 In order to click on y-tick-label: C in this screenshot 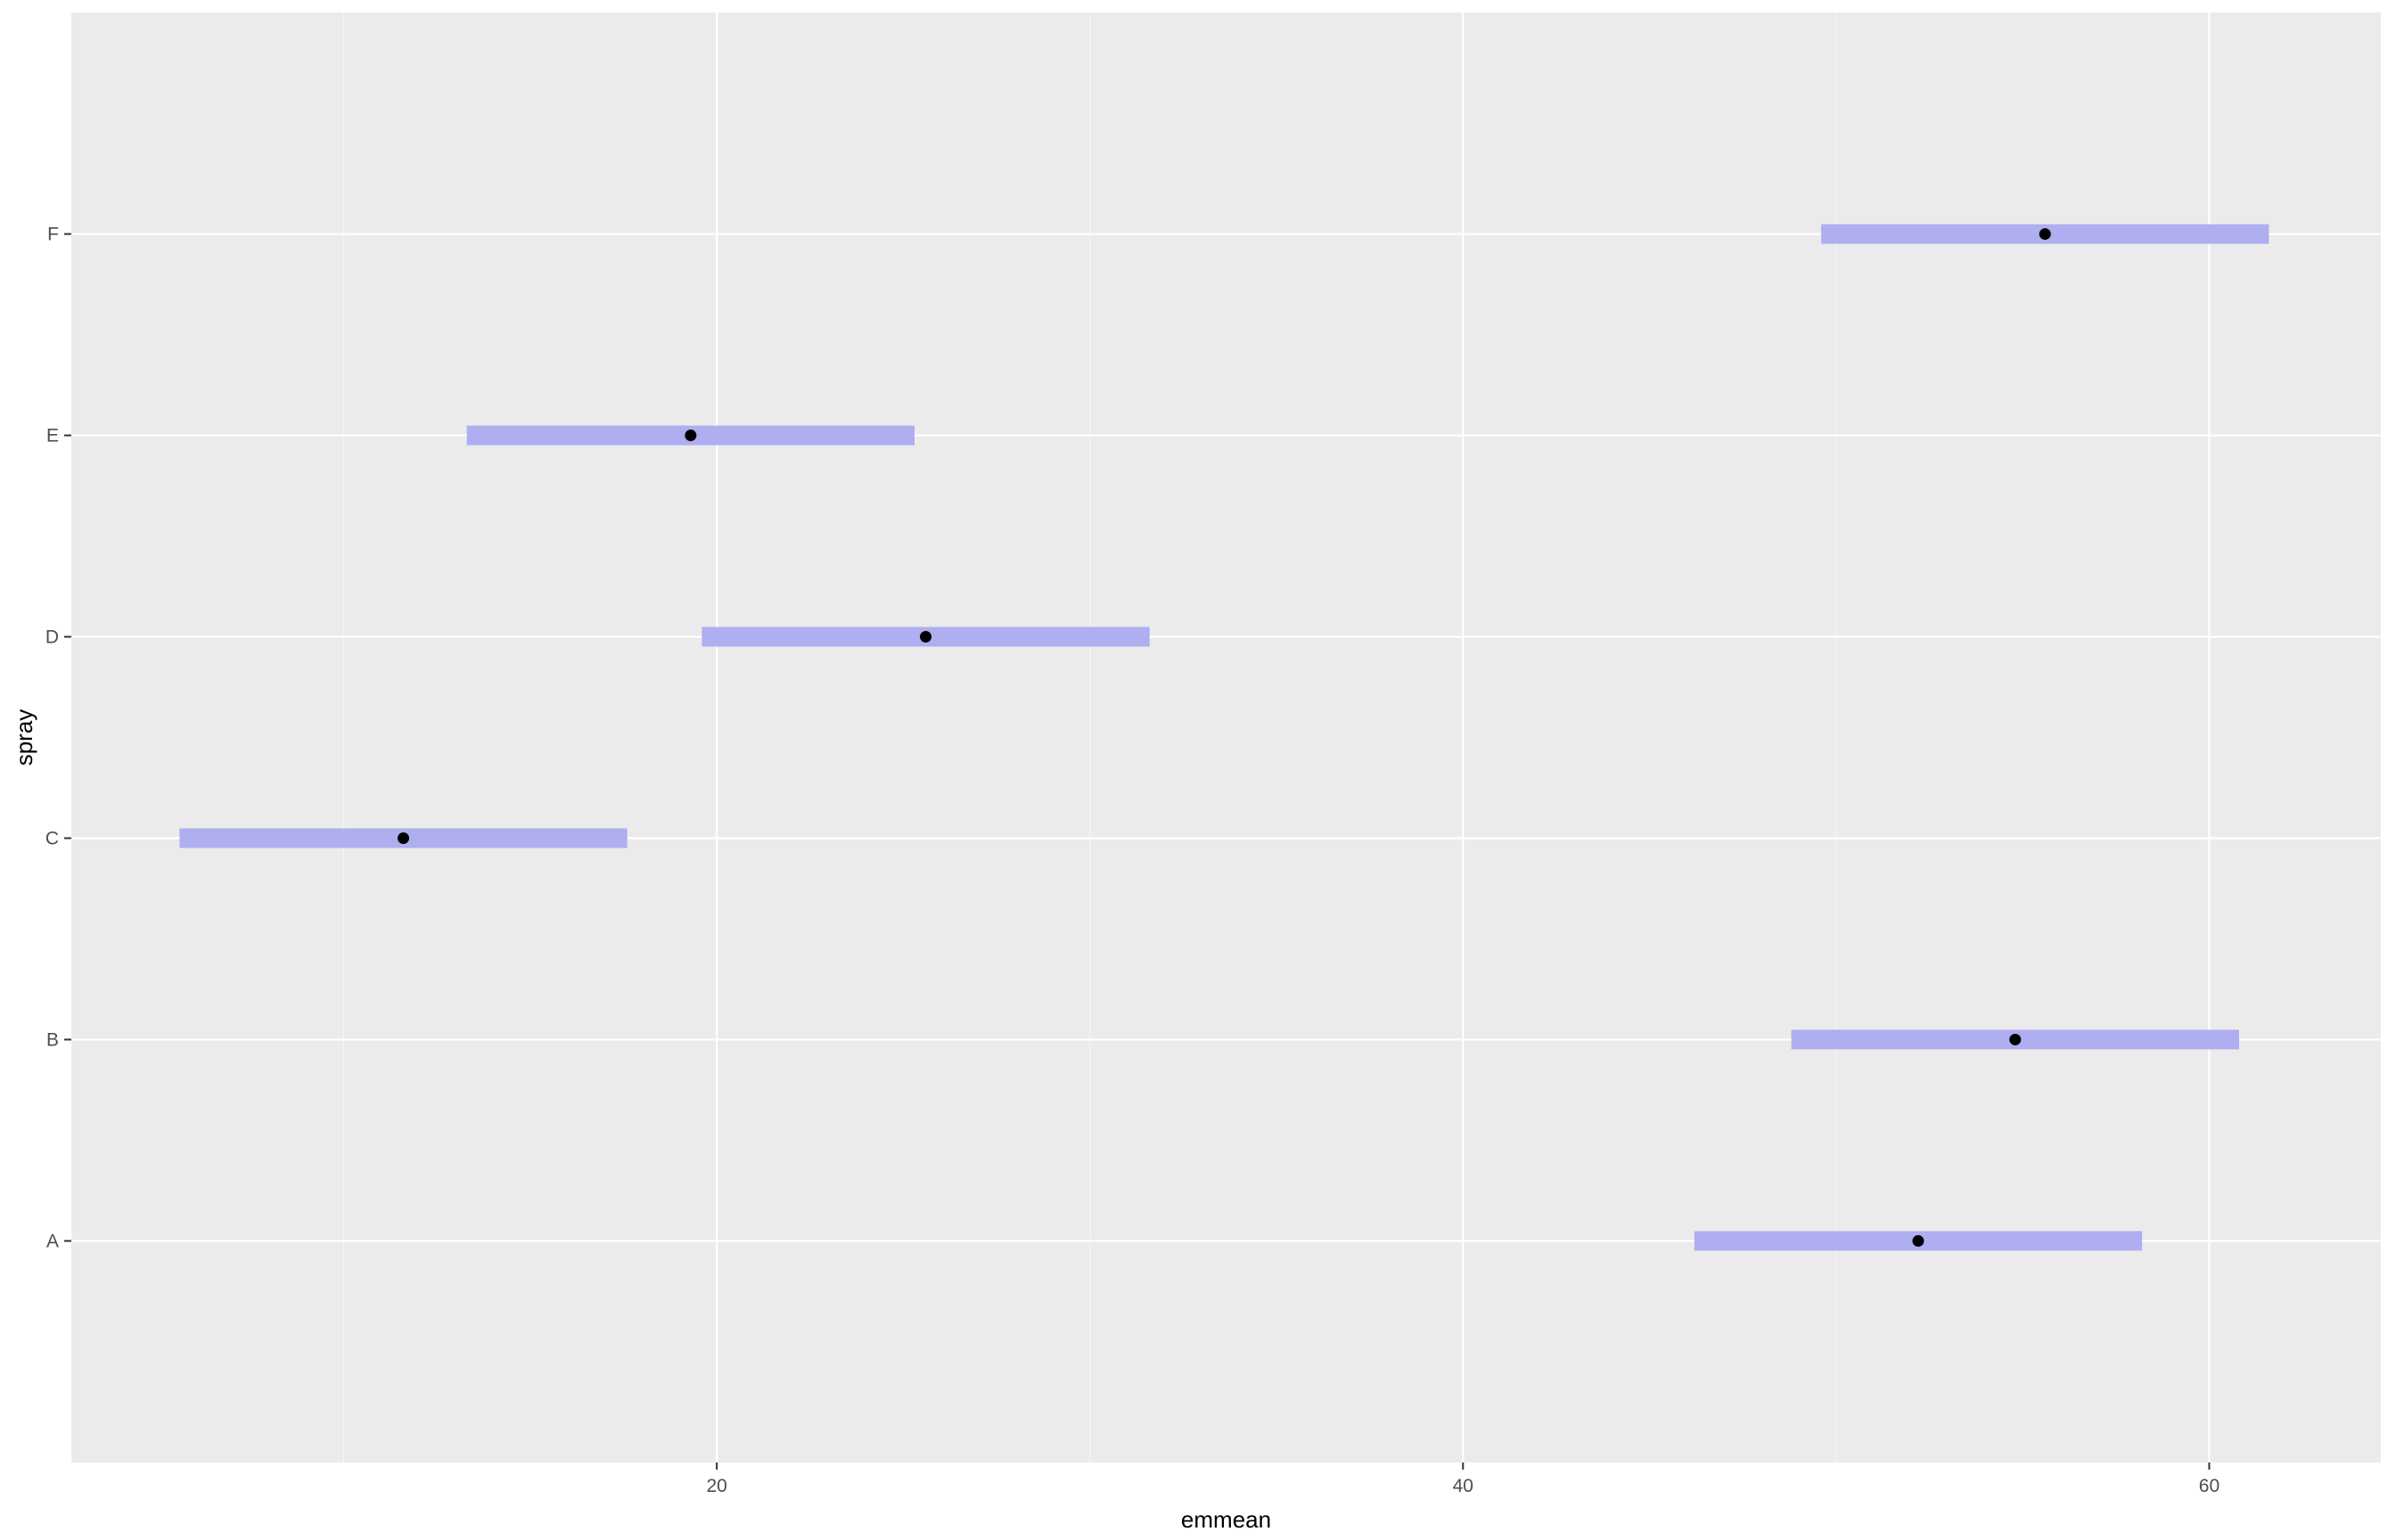, I will do `click(52, 838)`.